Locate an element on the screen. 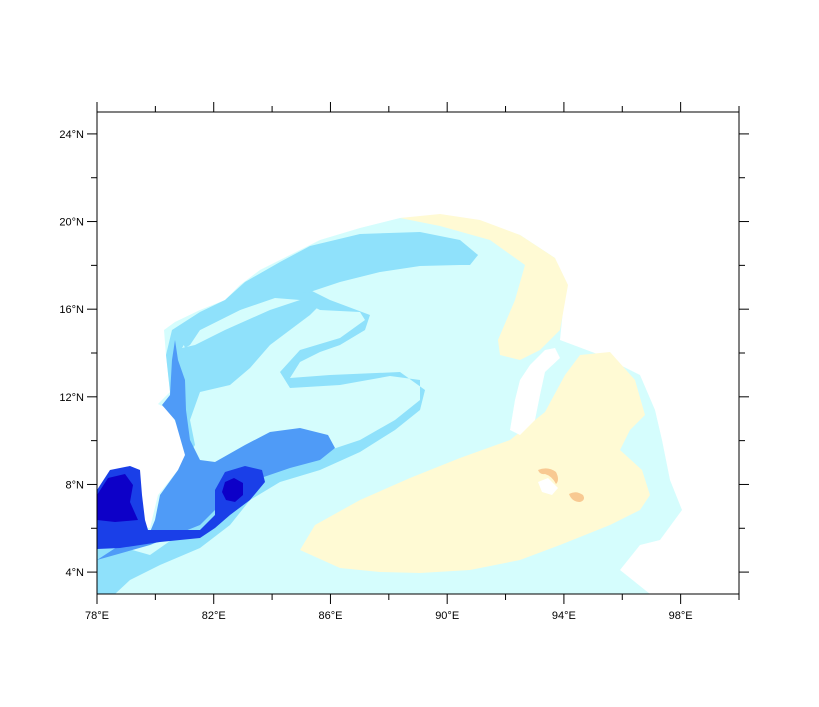  y-tick-label: 12°N is located at coordinates (71, 398).